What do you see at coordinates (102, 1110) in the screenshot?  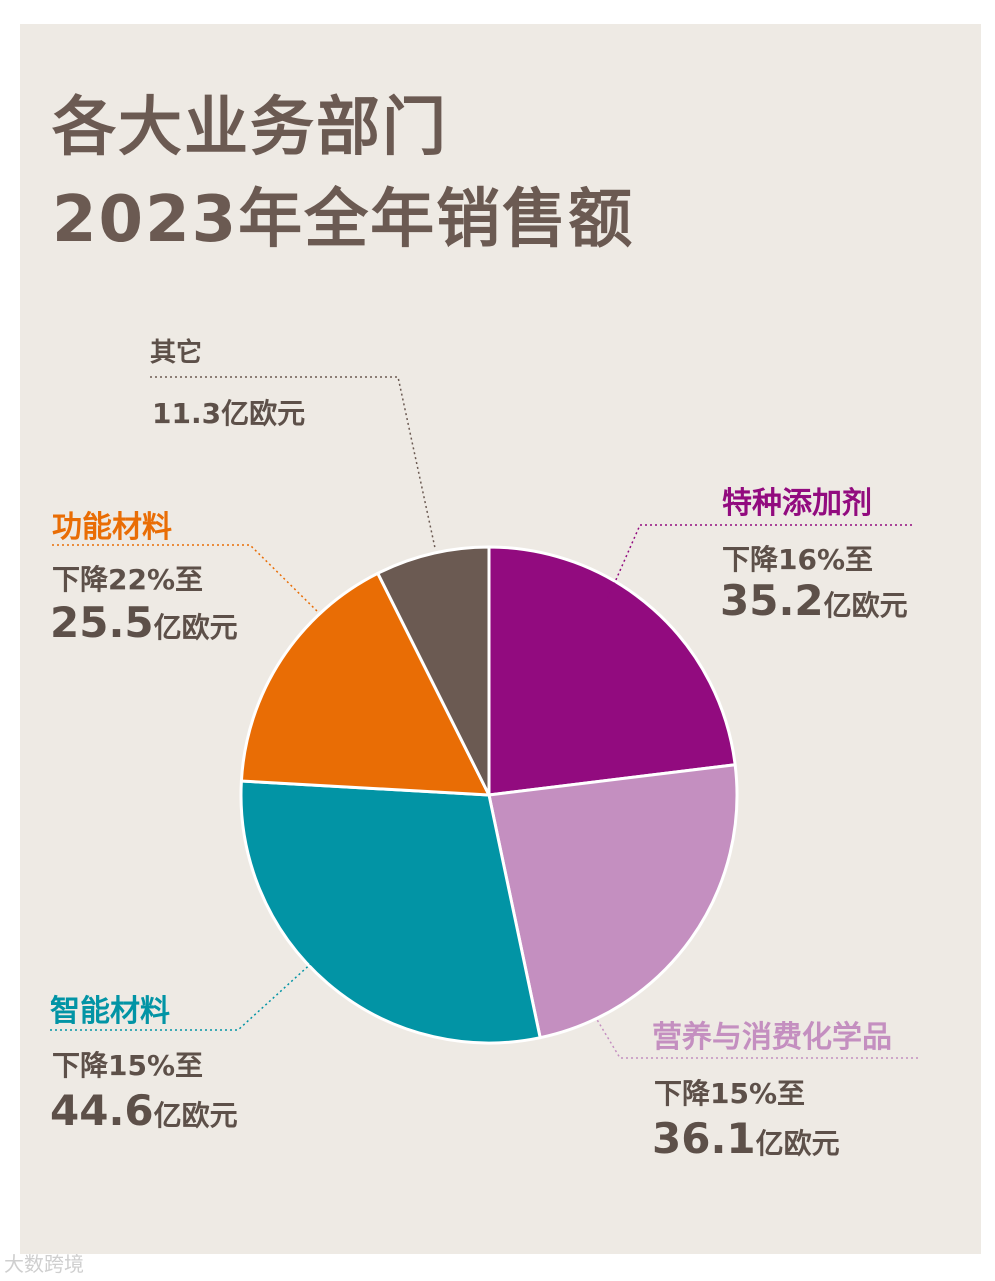 I see `value-number: 44.6` at bounding box center [102, 1110].